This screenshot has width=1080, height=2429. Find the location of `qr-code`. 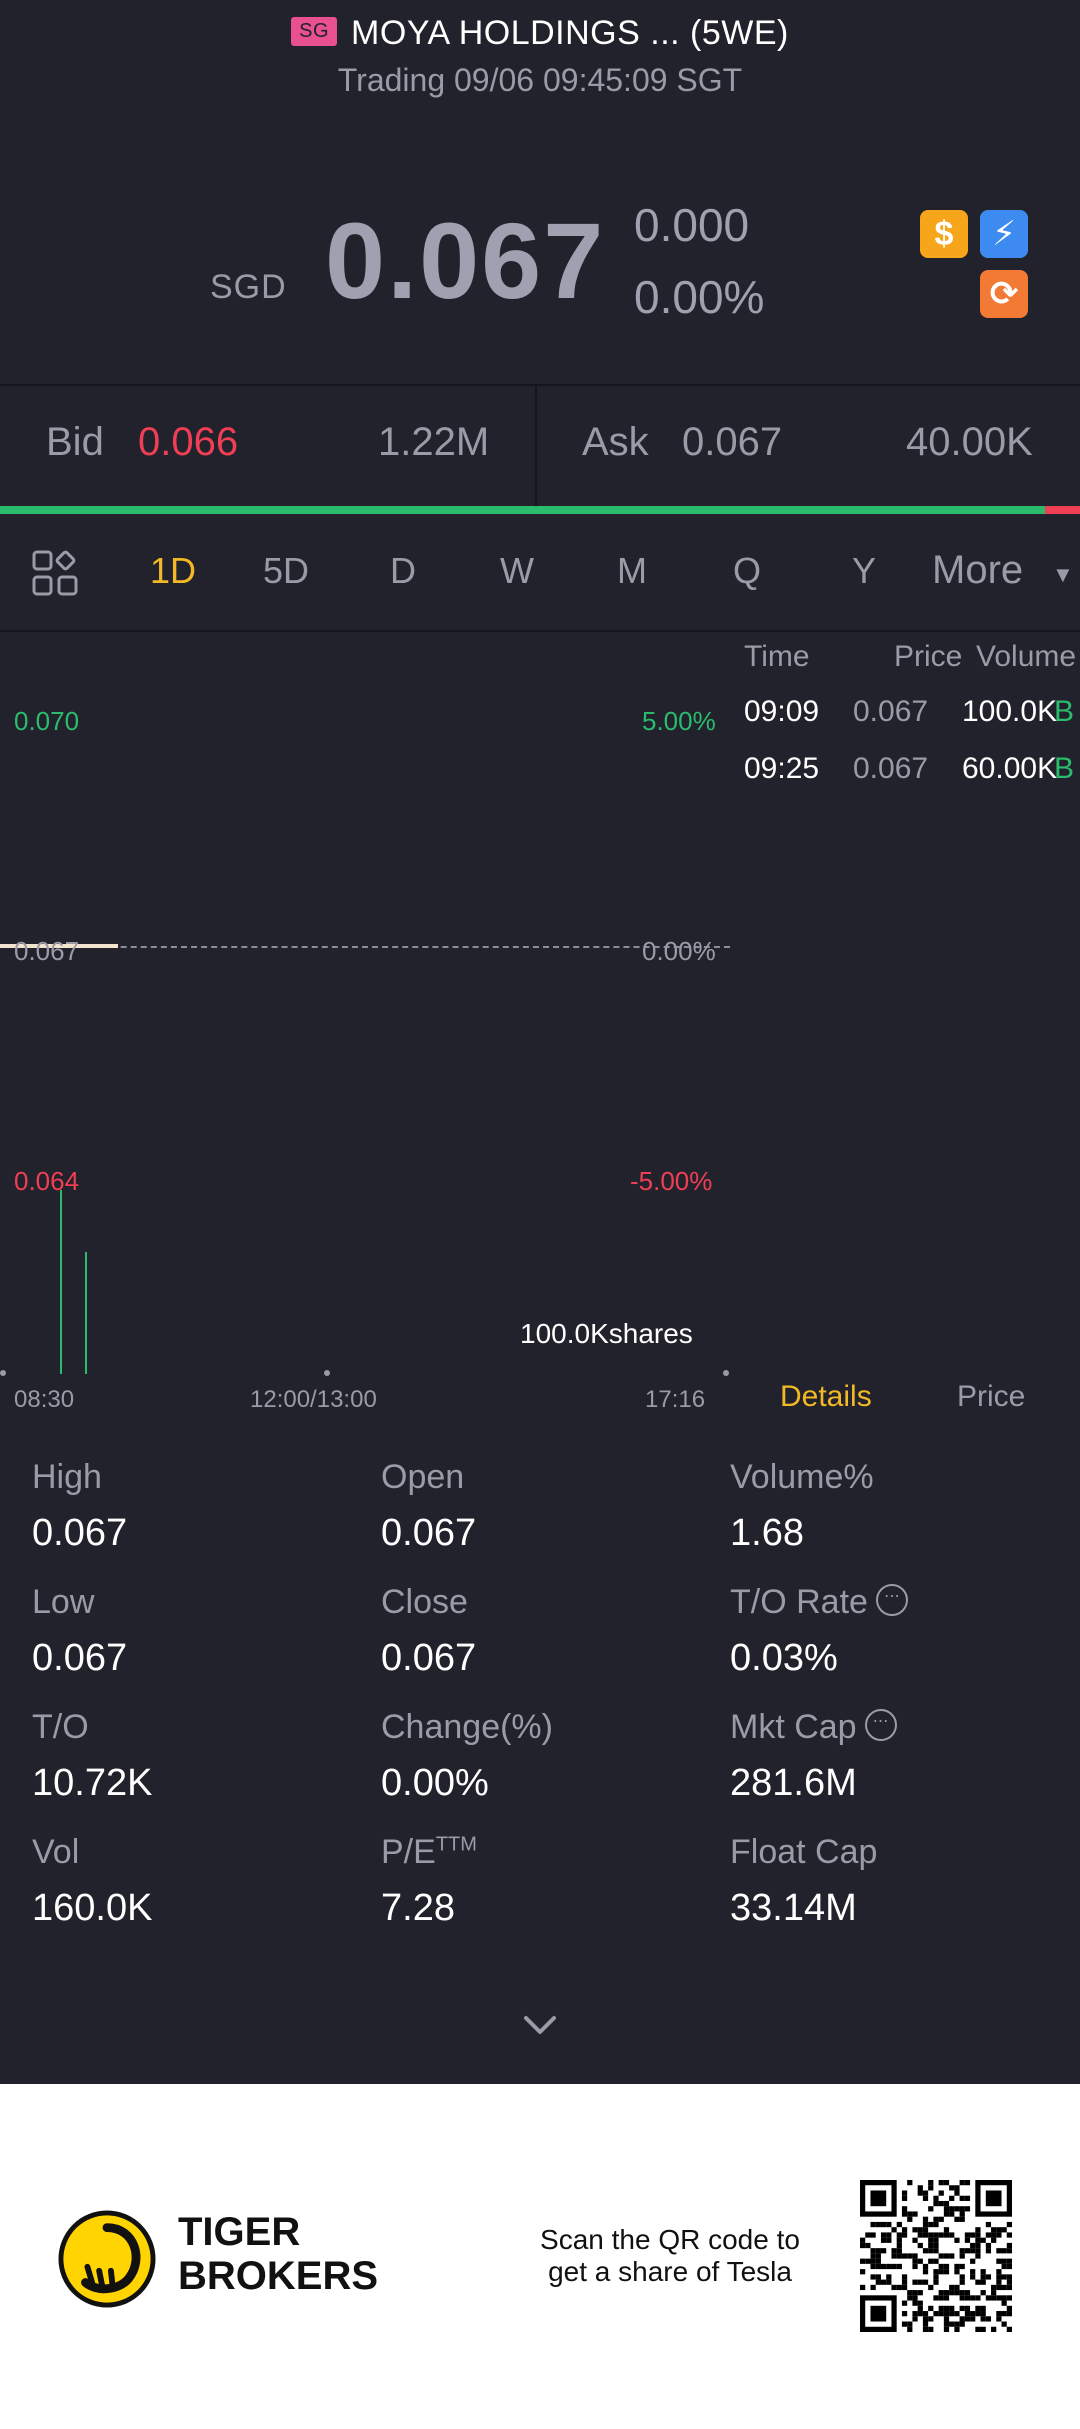

qr-code is located at coordinates (936, 2256).